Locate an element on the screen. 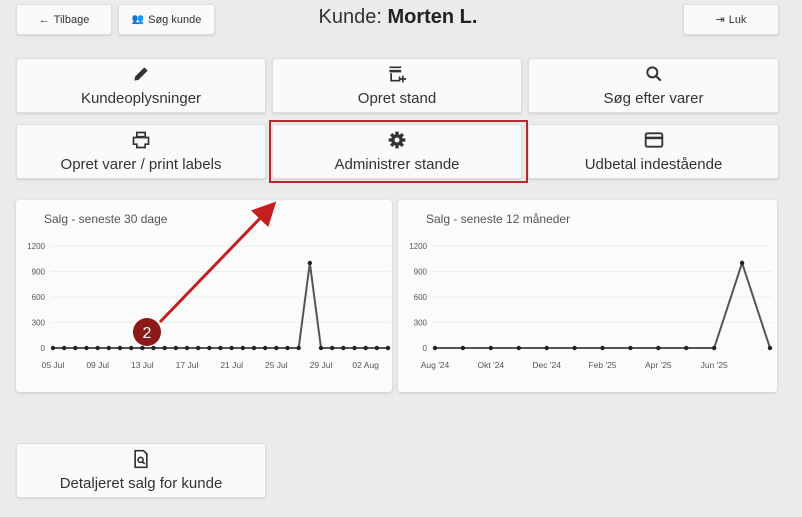 The height and width of the screenshot is (517, 802). detailed-sales-button: Detaljeret salg for kunde is located at coordinates (141, 470).